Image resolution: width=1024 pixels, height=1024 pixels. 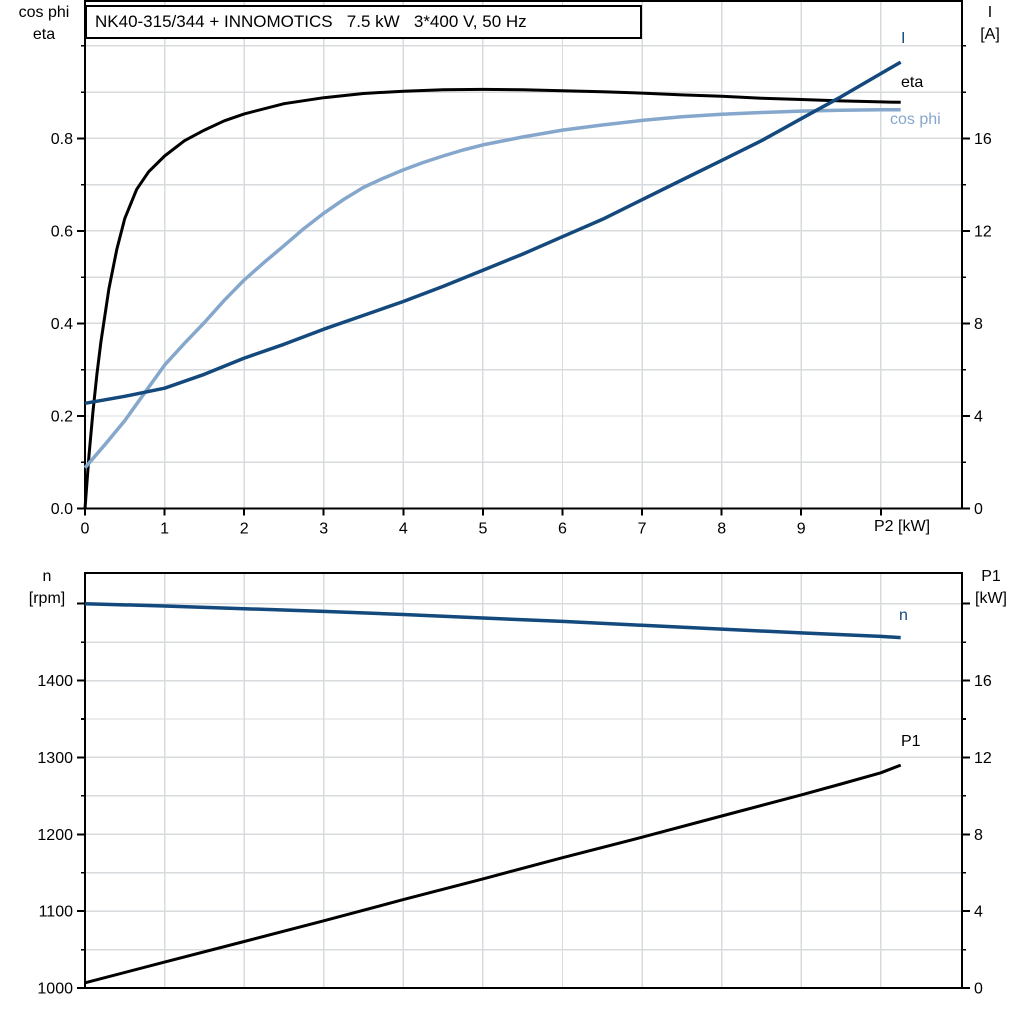 I want to click on x-axis-label: P2 [kW], so click(x=902, y=526).